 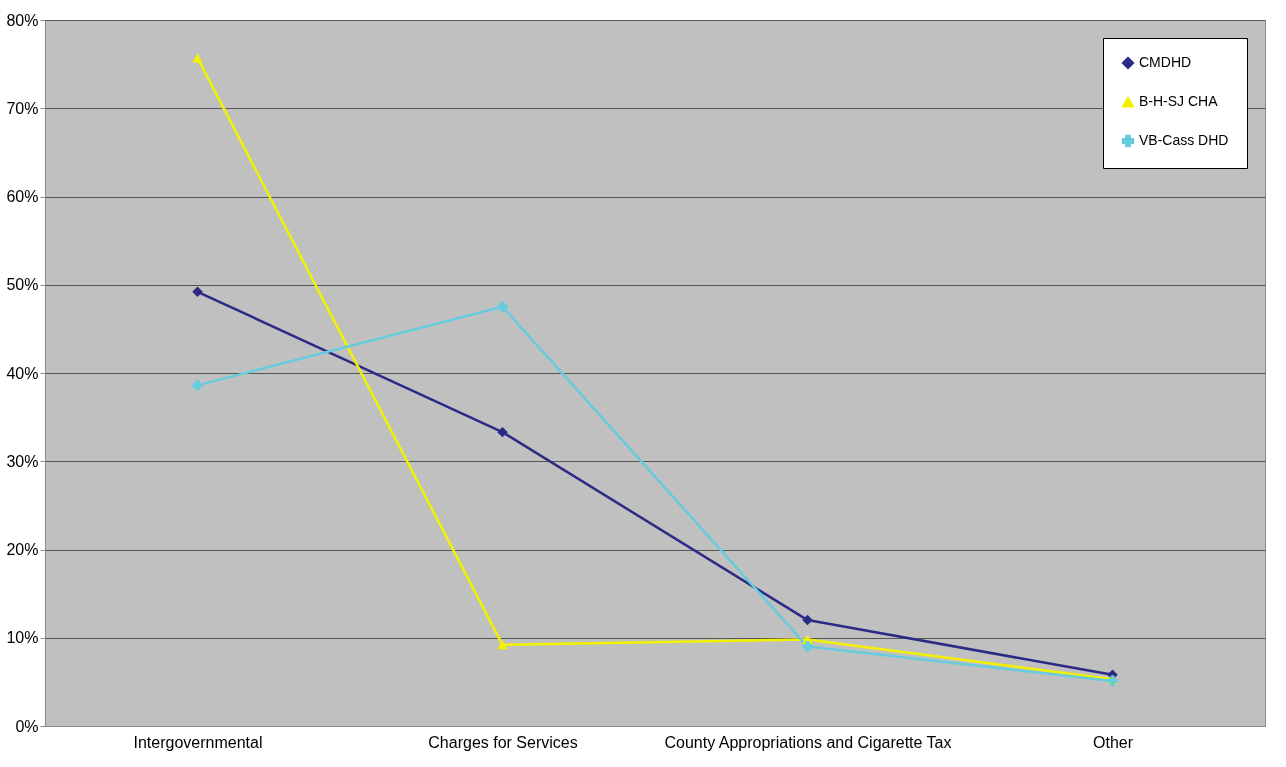 I want to click on y-tick-label: 10%, so click(x=22, y=638).